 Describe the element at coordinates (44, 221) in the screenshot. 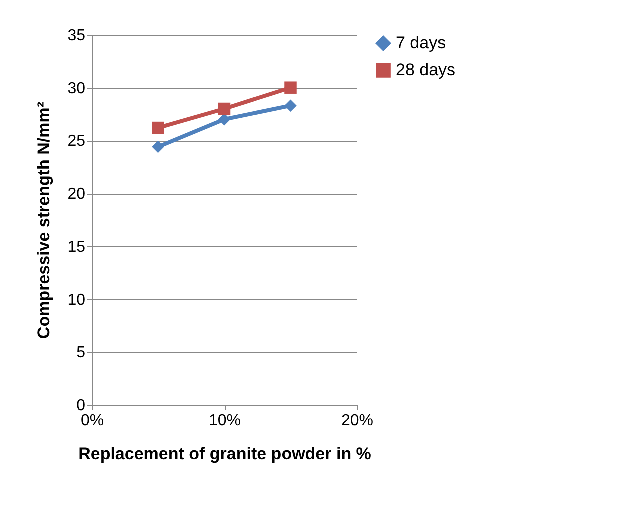

I see `y-axis-title: Compressive strength N/mm²` at that location.